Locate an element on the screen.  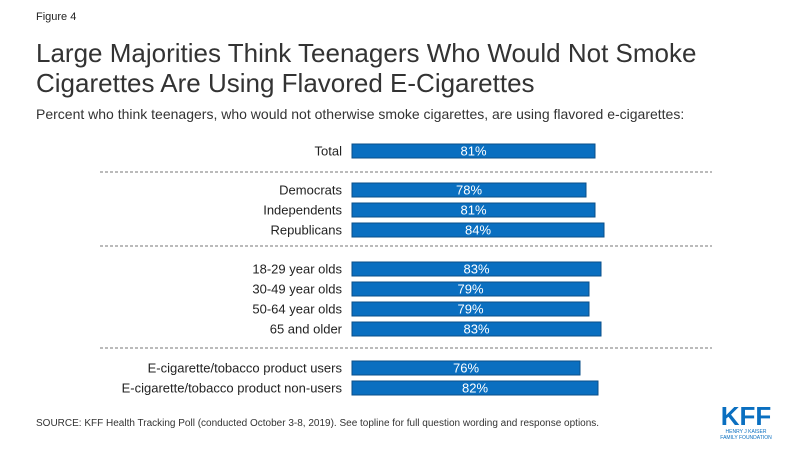
category-label: 50-64 year olds is located at coordinates (297, 309).